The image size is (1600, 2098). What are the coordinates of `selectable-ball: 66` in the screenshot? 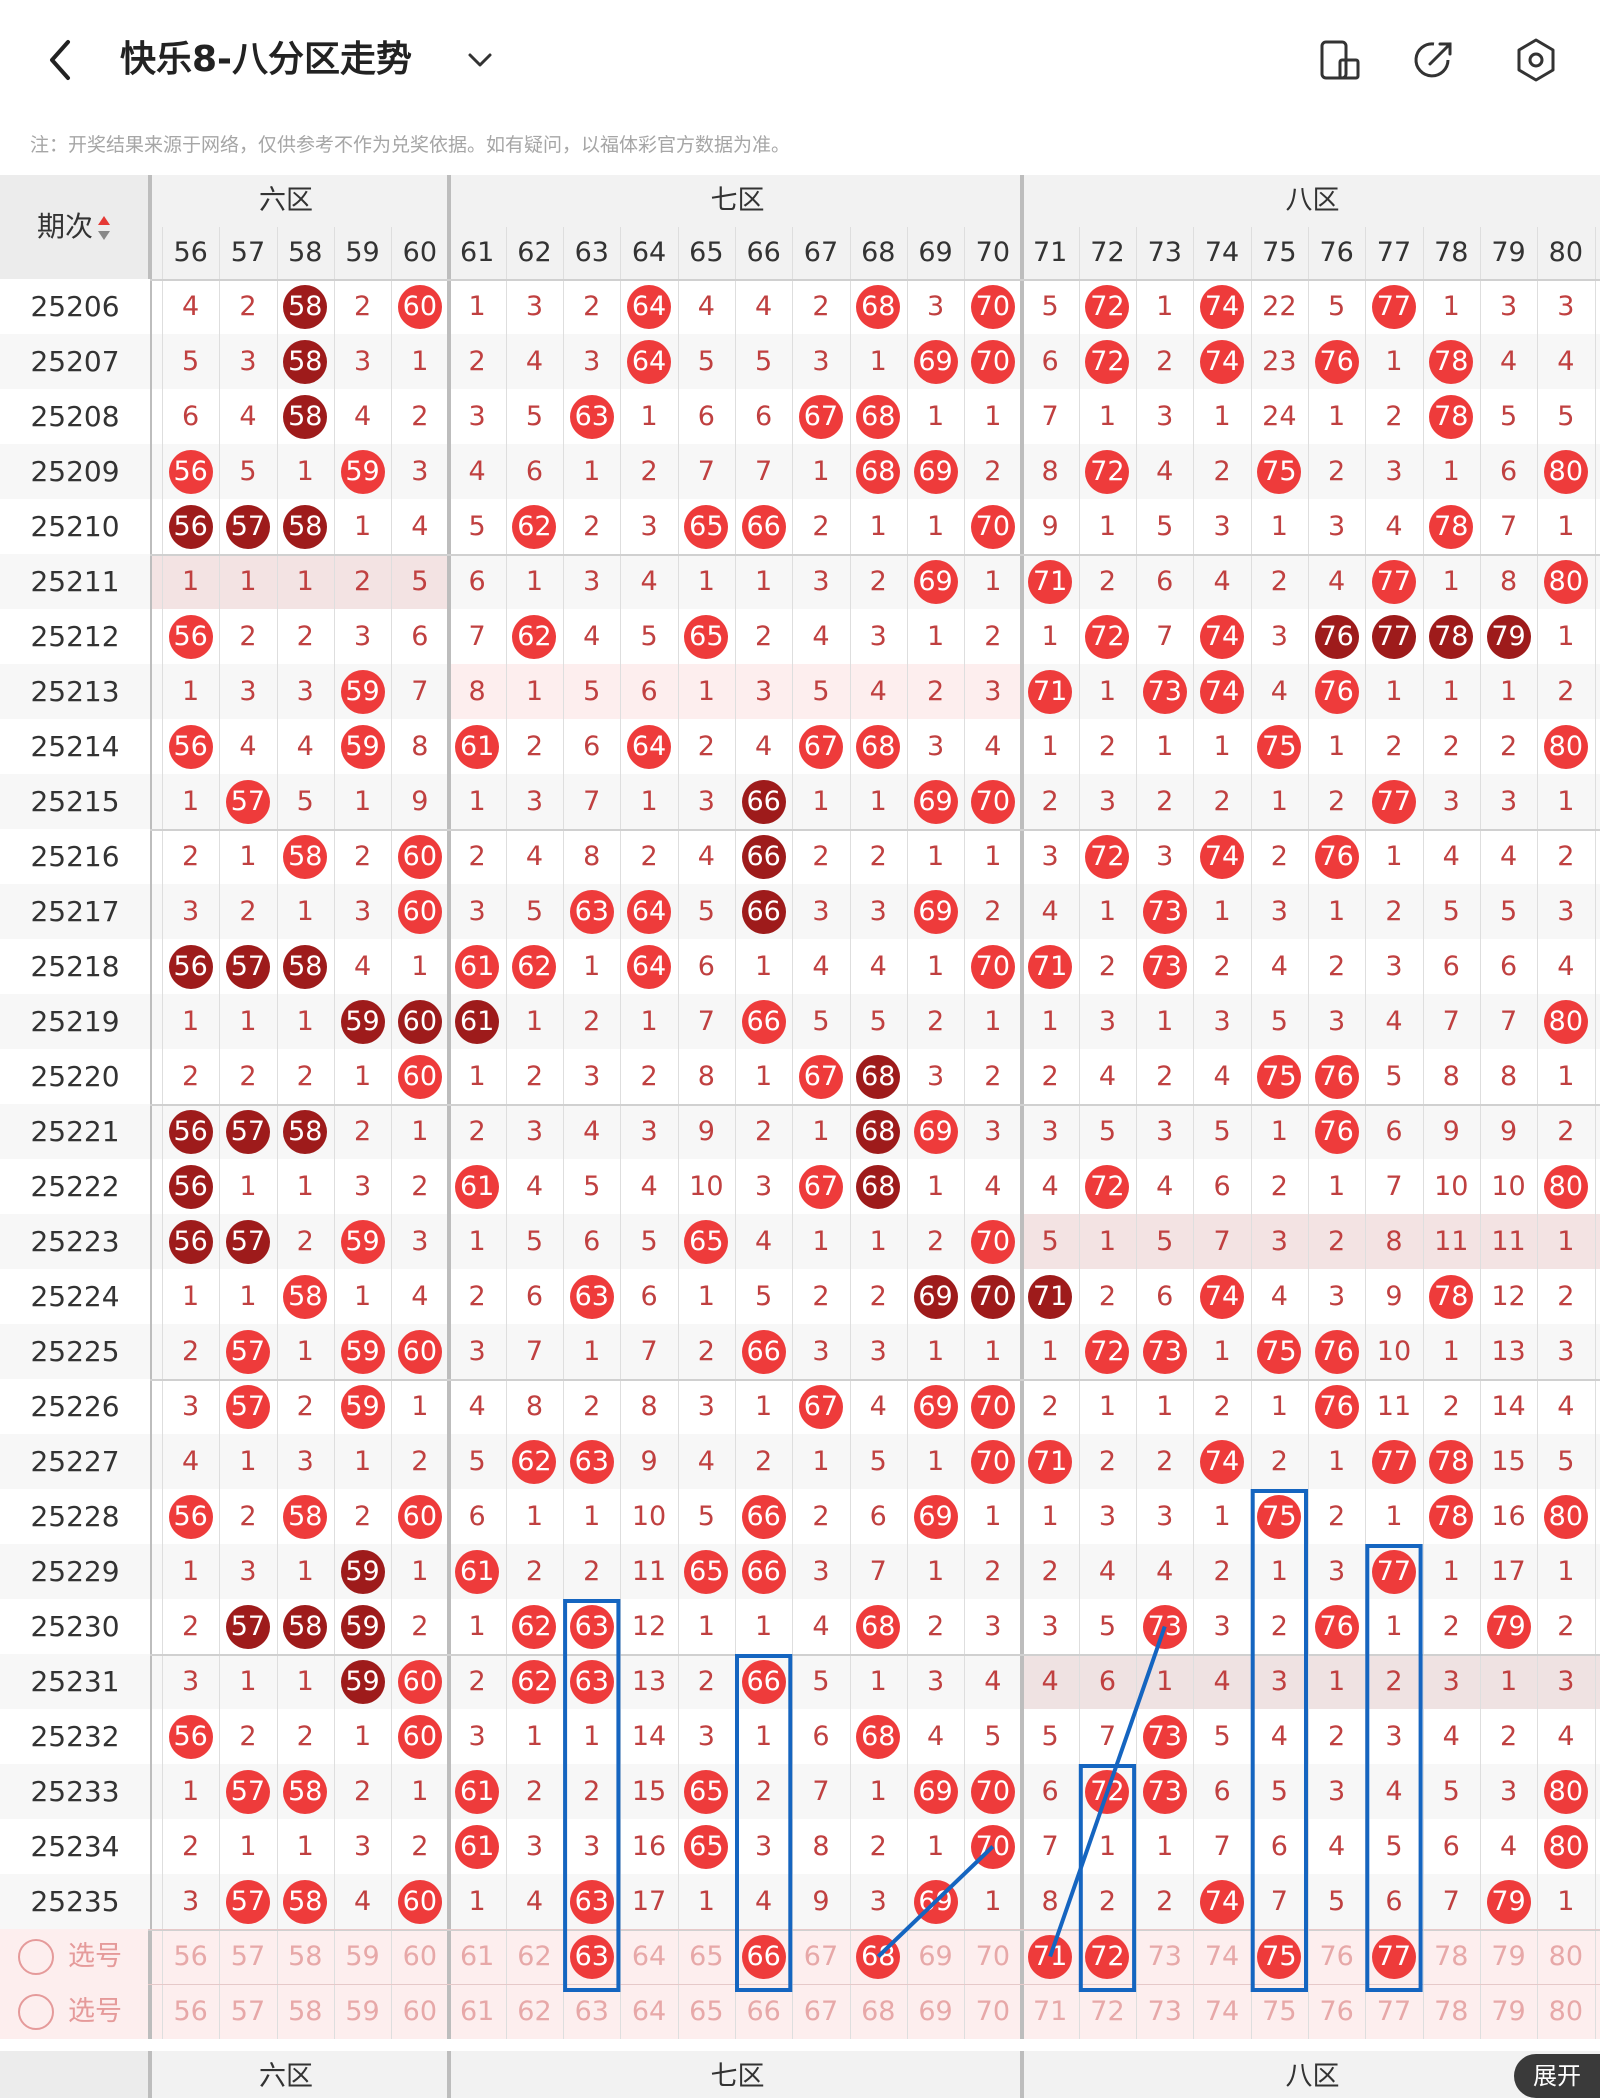 It's located at (763, 2011).